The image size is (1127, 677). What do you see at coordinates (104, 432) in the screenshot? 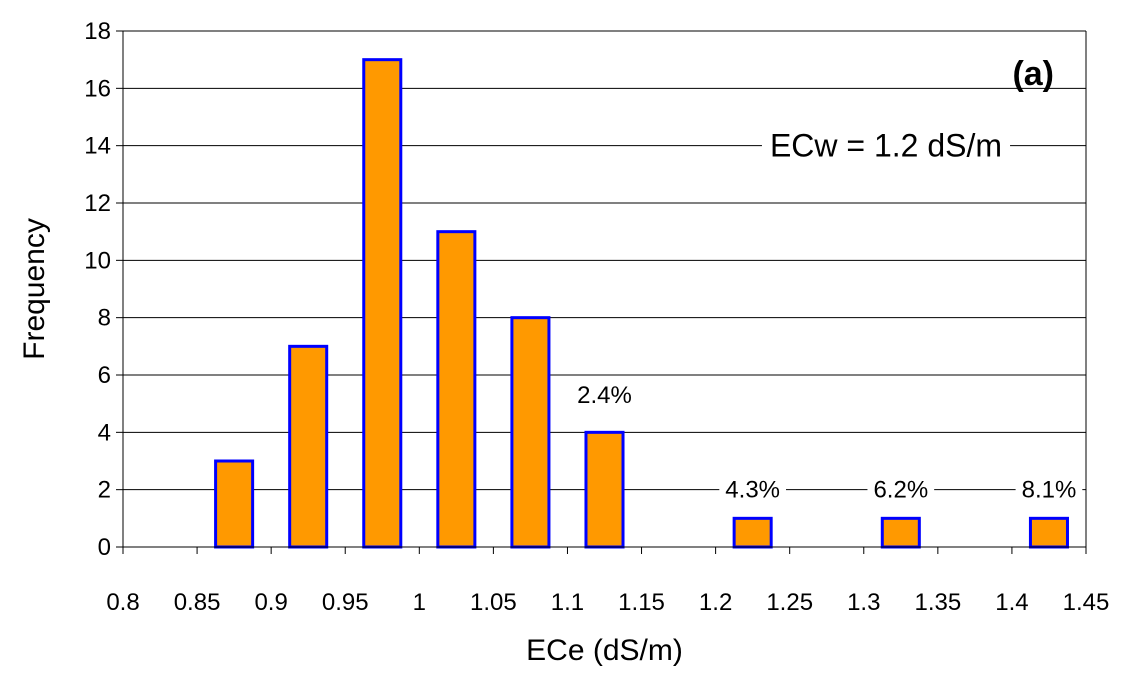
I see `y-tick-label-4: 4` at bounding box center [104, 432].